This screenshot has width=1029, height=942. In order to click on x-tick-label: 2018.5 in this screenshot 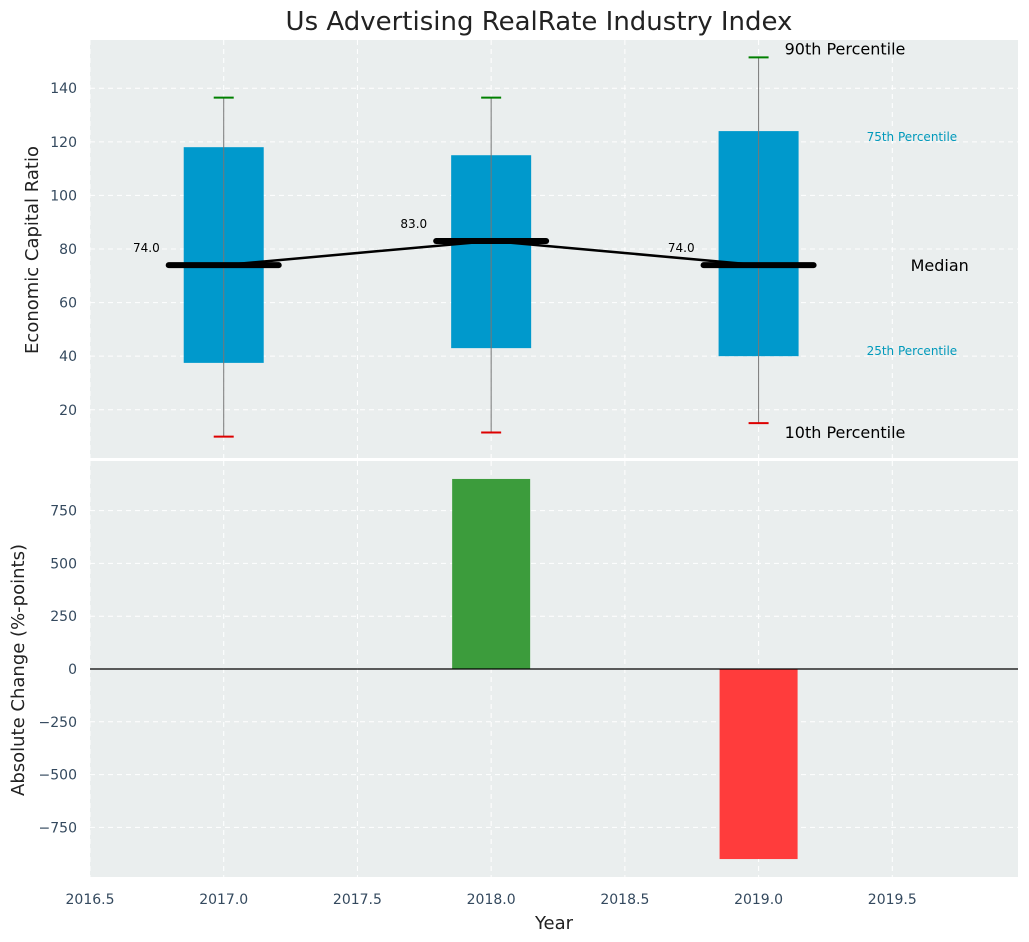, I will do `click(624, 900)`.